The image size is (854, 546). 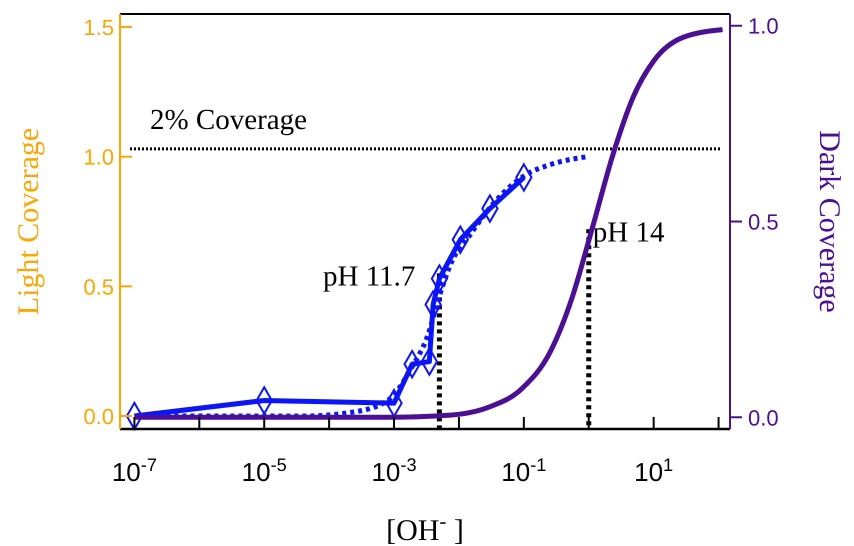 What do you see at coordinates (654, 471) in the screenshot?
I see `x-tick-label: 10$^{1}$` at bounding box center [654, 471].